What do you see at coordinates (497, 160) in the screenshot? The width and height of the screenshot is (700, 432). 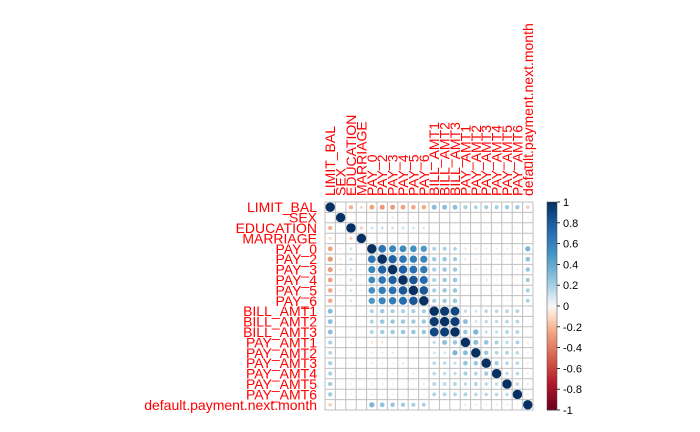 I see `column-label: PAY_AMT4` at bounding box center [497, 160].